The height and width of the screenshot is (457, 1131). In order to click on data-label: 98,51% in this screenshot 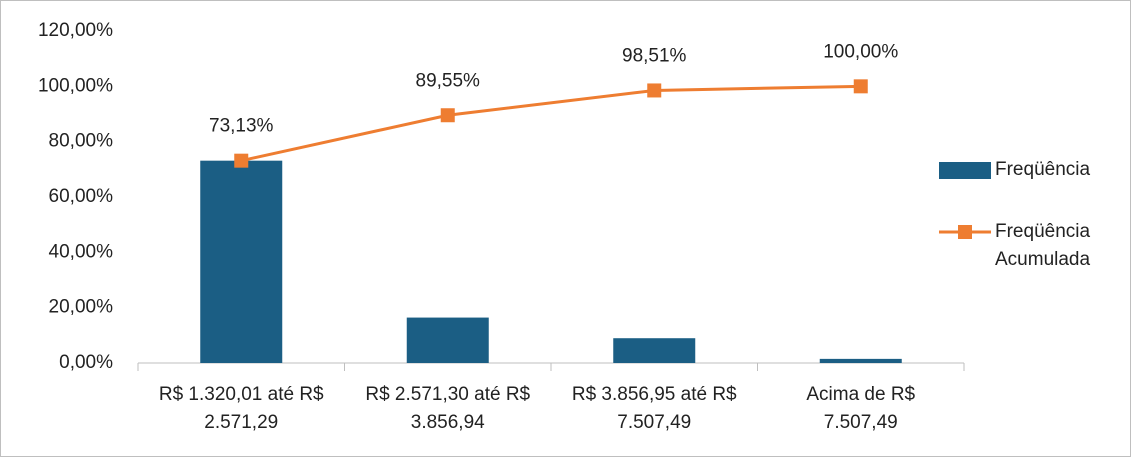, I will do `click(654, 55)`.